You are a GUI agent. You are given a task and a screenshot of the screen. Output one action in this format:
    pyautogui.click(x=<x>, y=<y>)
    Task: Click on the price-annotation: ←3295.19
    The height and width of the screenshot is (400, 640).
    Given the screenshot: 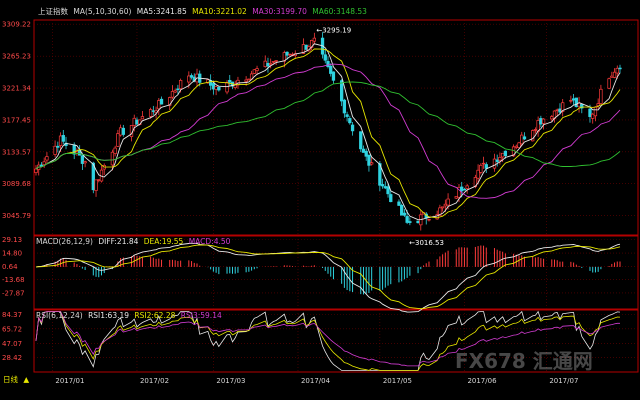 What is the action you would take?
    pyautogui.click(x=333, y=30)
    